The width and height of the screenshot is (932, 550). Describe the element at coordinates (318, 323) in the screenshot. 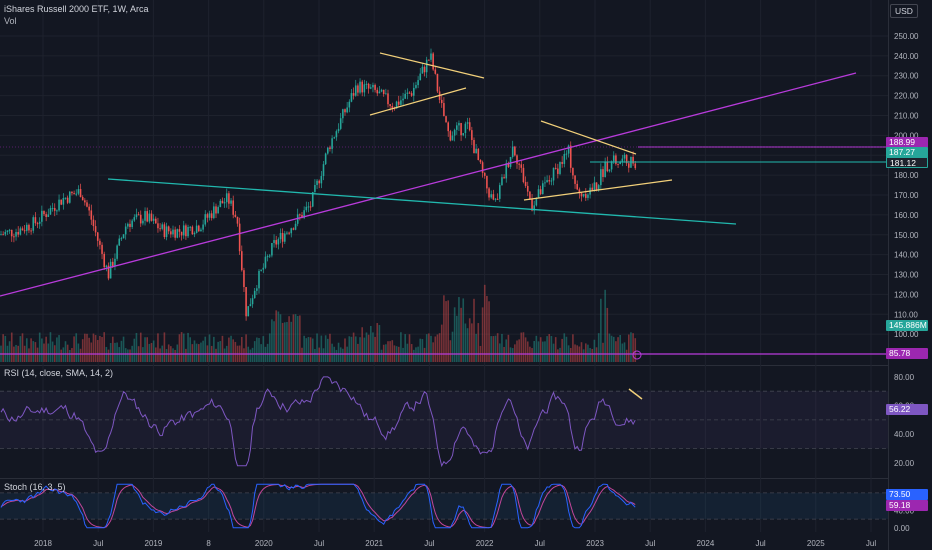

I see `volume-bars` at that location.